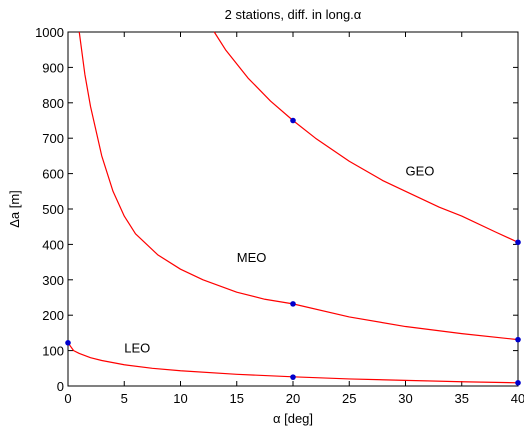 The image size is (524, 430). What do you see at coordinates (53, 174) in the screenshot?
I see `y-tick-label: 600` at bounding box center [53, 174].